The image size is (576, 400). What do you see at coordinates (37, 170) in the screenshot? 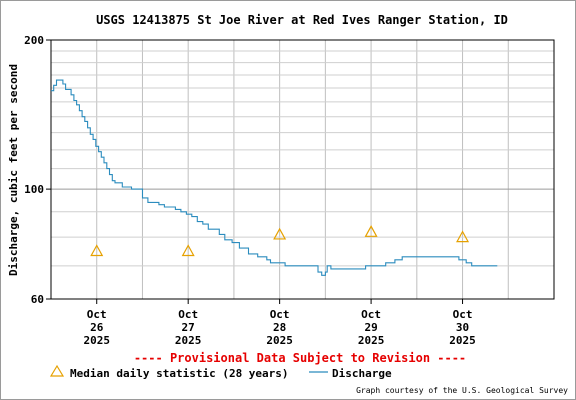
I see `y-axis-ticks: 60 100 200` at bounding box center [37, 170].